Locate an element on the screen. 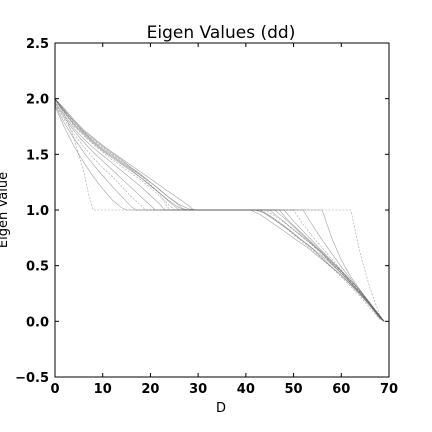 This screenshot has width=432, height=432. y-tick-label: 2.5 is located at coordinates (37, 44).